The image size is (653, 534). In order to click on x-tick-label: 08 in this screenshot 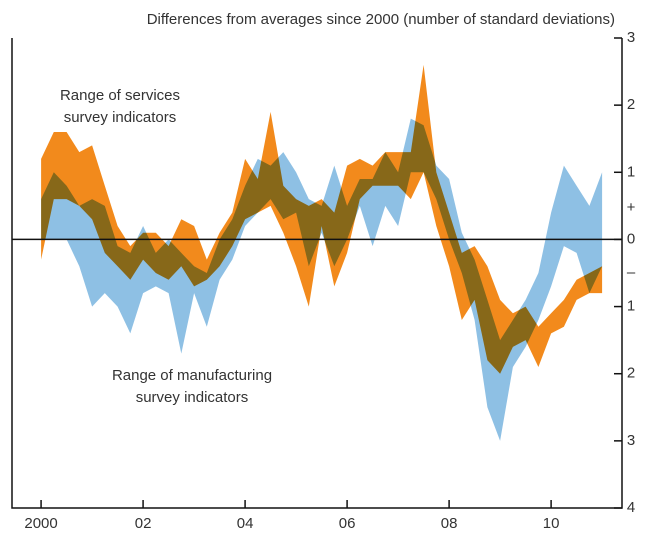, I will do `click(449, 523)`.